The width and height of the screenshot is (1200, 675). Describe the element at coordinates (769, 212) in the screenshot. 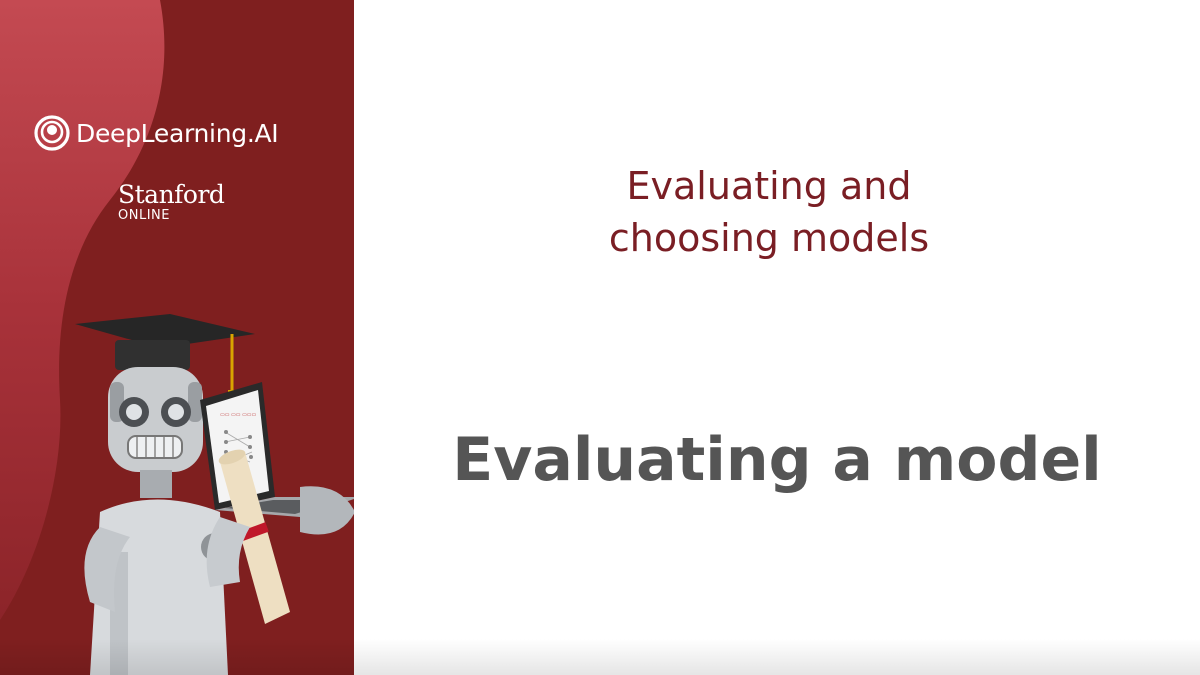

I see `section-title: Evaluating and choosing models` at that location.